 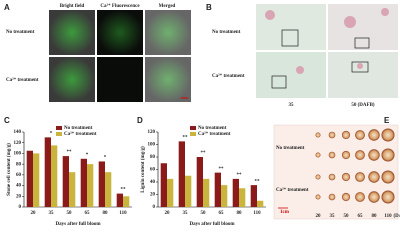 What do you see at coordinates (285, 212) in the screenshot?
I see `scale-label: 1cm` at bounding box center [285, 212].